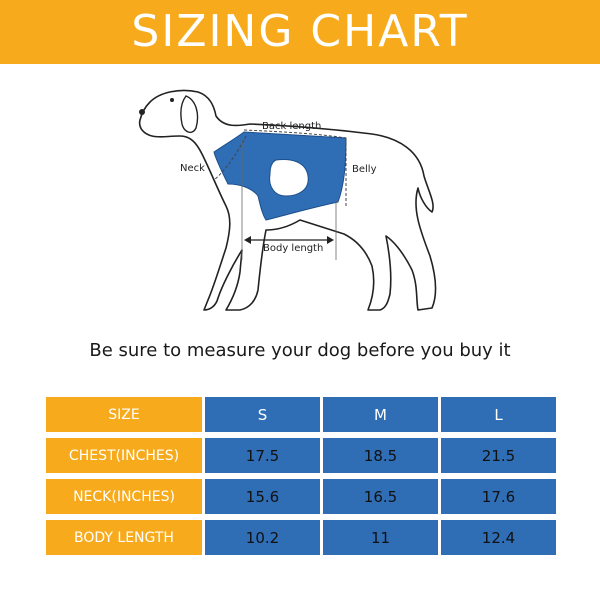 The image size is (600, 600). I want to click on header-cell-s: S, so click(262, 414).